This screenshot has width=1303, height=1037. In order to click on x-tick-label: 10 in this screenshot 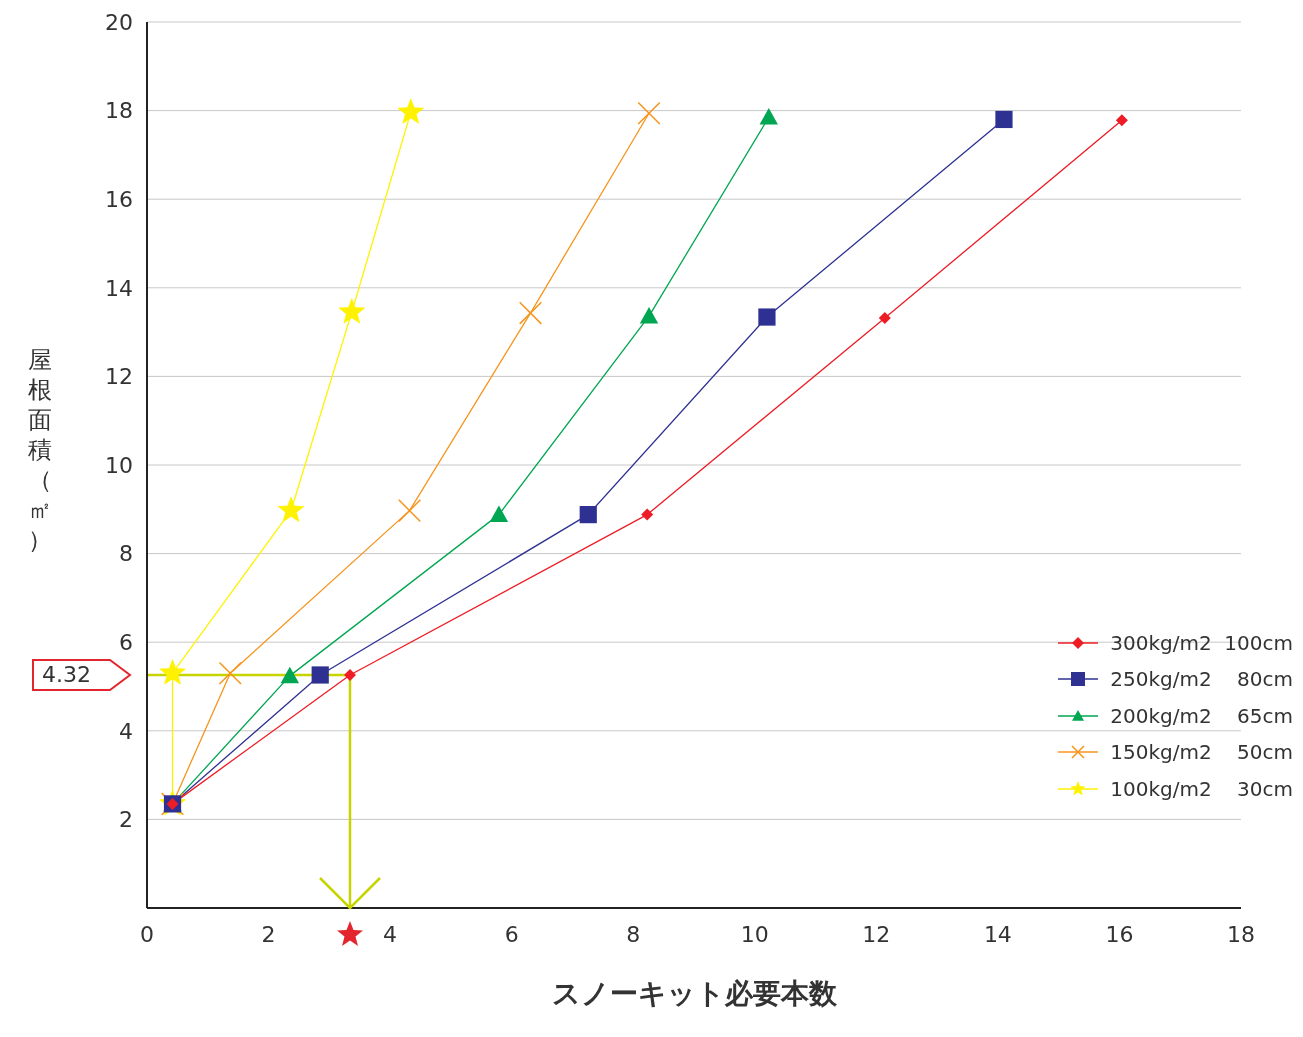, I will do `click(754, 934)`.